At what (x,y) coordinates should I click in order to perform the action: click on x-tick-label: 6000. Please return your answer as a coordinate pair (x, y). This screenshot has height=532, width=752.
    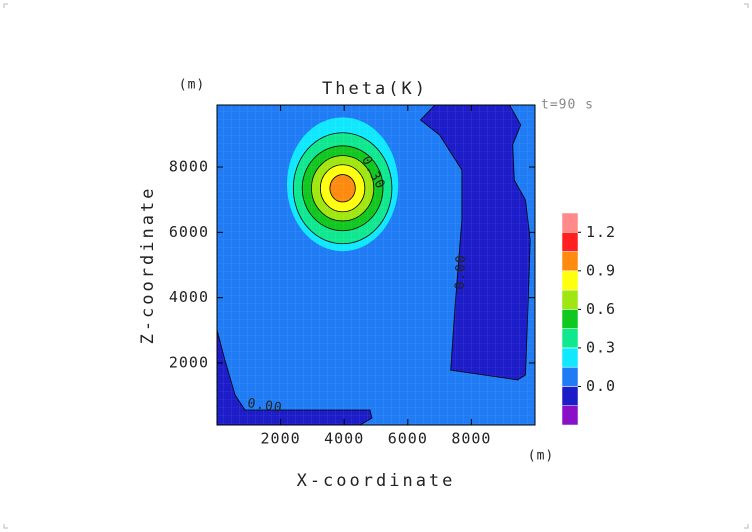
    Looking at the image, I should click on (408, 439).